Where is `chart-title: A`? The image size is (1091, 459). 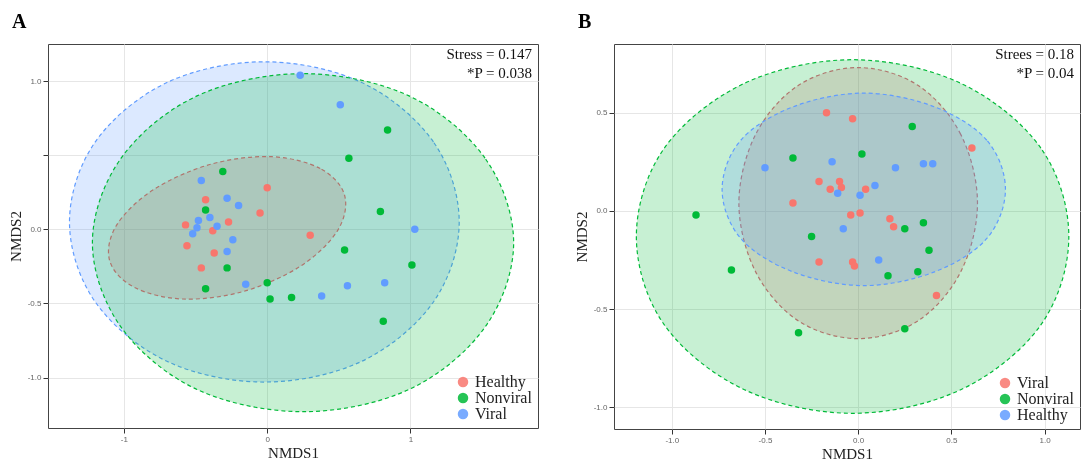 chart-title: A is located at coordinates (19, 21).